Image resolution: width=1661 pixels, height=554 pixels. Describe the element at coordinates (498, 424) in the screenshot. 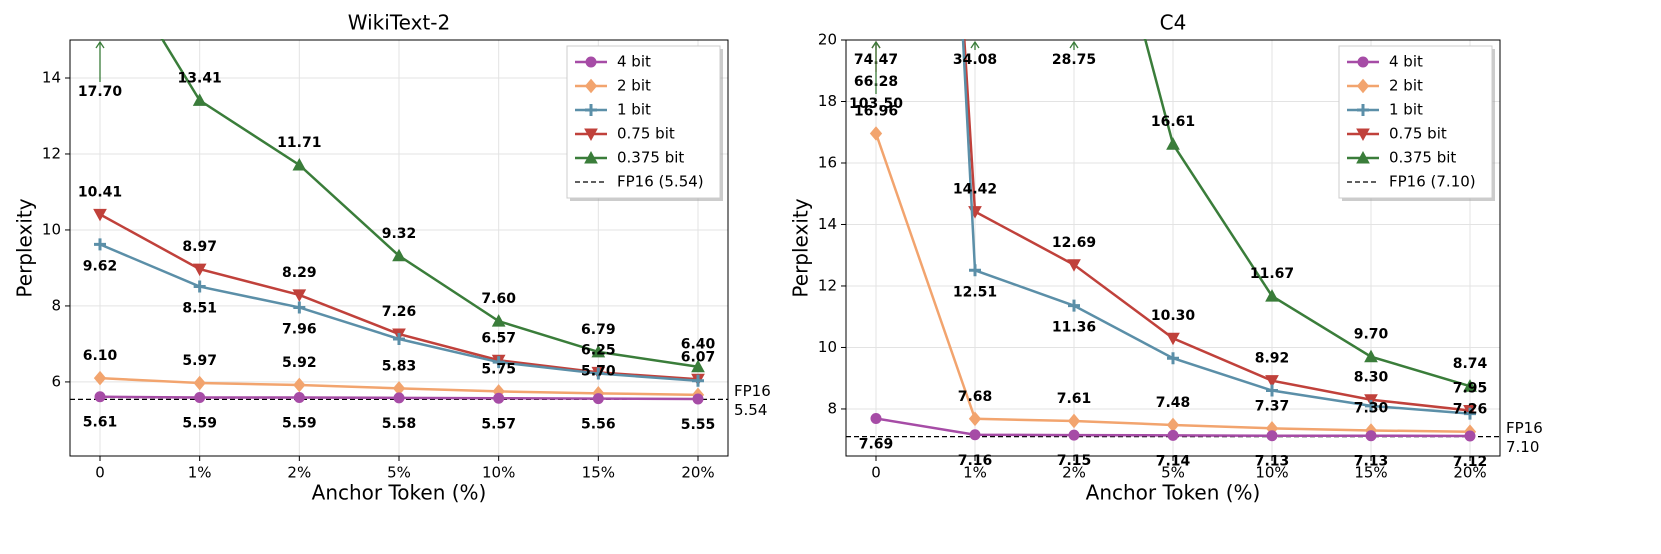

I see `data-label: 5.57` at that location.